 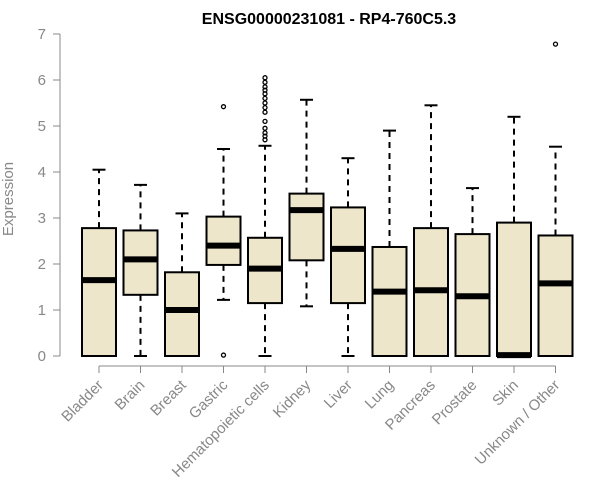 I want to click on y-tick-label: 0, so click(x=42, y=356).